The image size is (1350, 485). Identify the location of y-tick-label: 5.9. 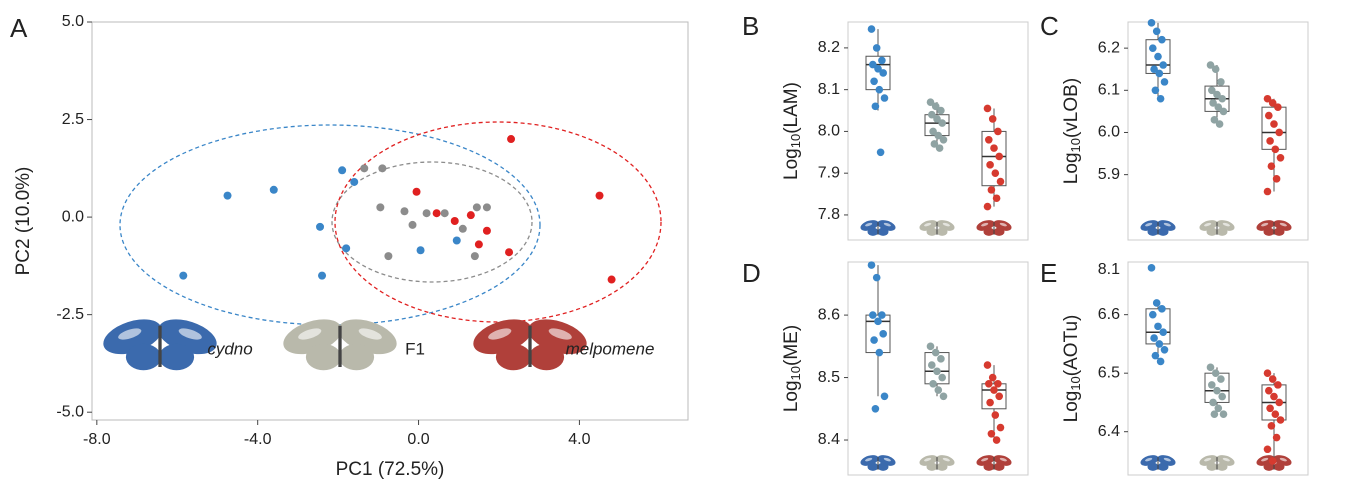
(1109, 174).